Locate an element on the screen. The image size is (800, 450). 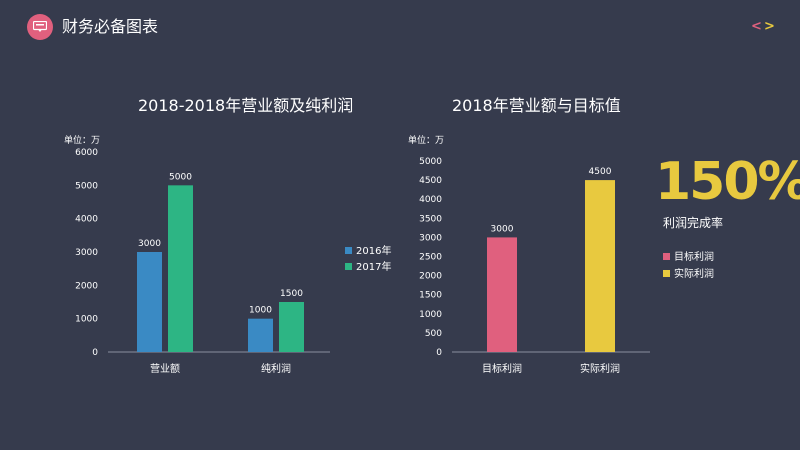
y-tick-label: 2500 is located at coordinates (430, 258).